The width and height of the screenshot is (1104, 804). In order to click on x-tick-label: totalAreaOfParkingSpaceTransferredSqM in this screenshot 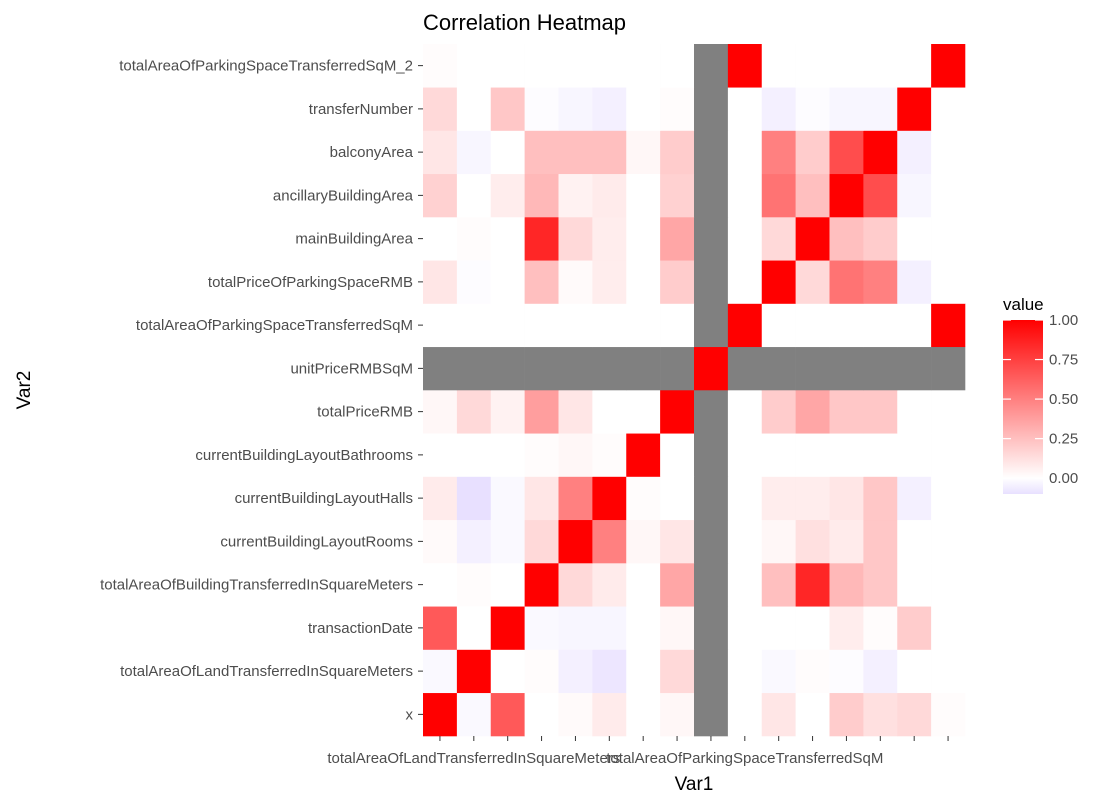, I will do `click(744, 758)`.